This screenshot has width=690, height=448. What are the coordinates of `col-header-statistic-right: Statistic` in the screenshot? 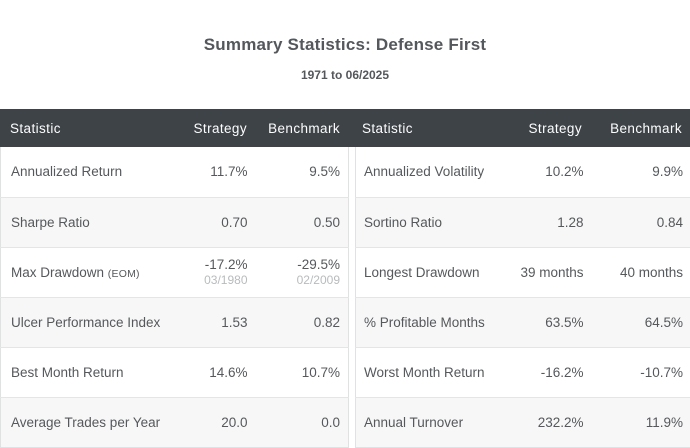 It's located at (427, 128).